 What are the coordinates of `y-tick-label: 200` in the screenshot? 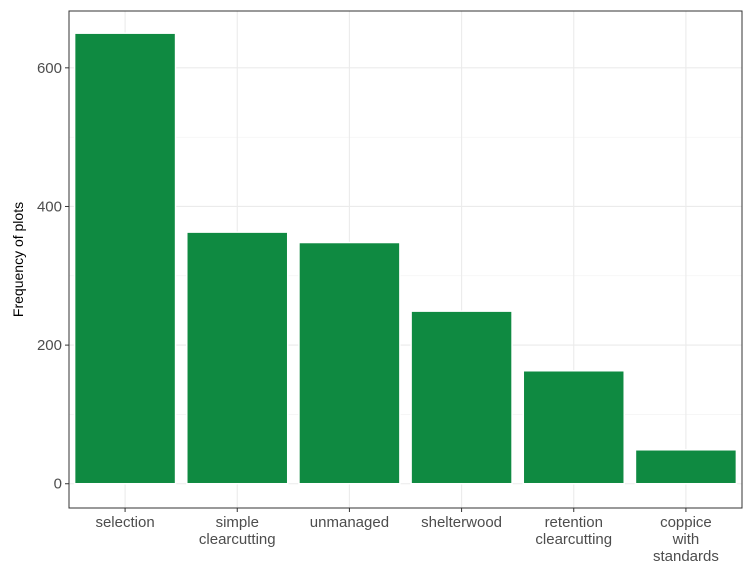 It's located at (49, 345).